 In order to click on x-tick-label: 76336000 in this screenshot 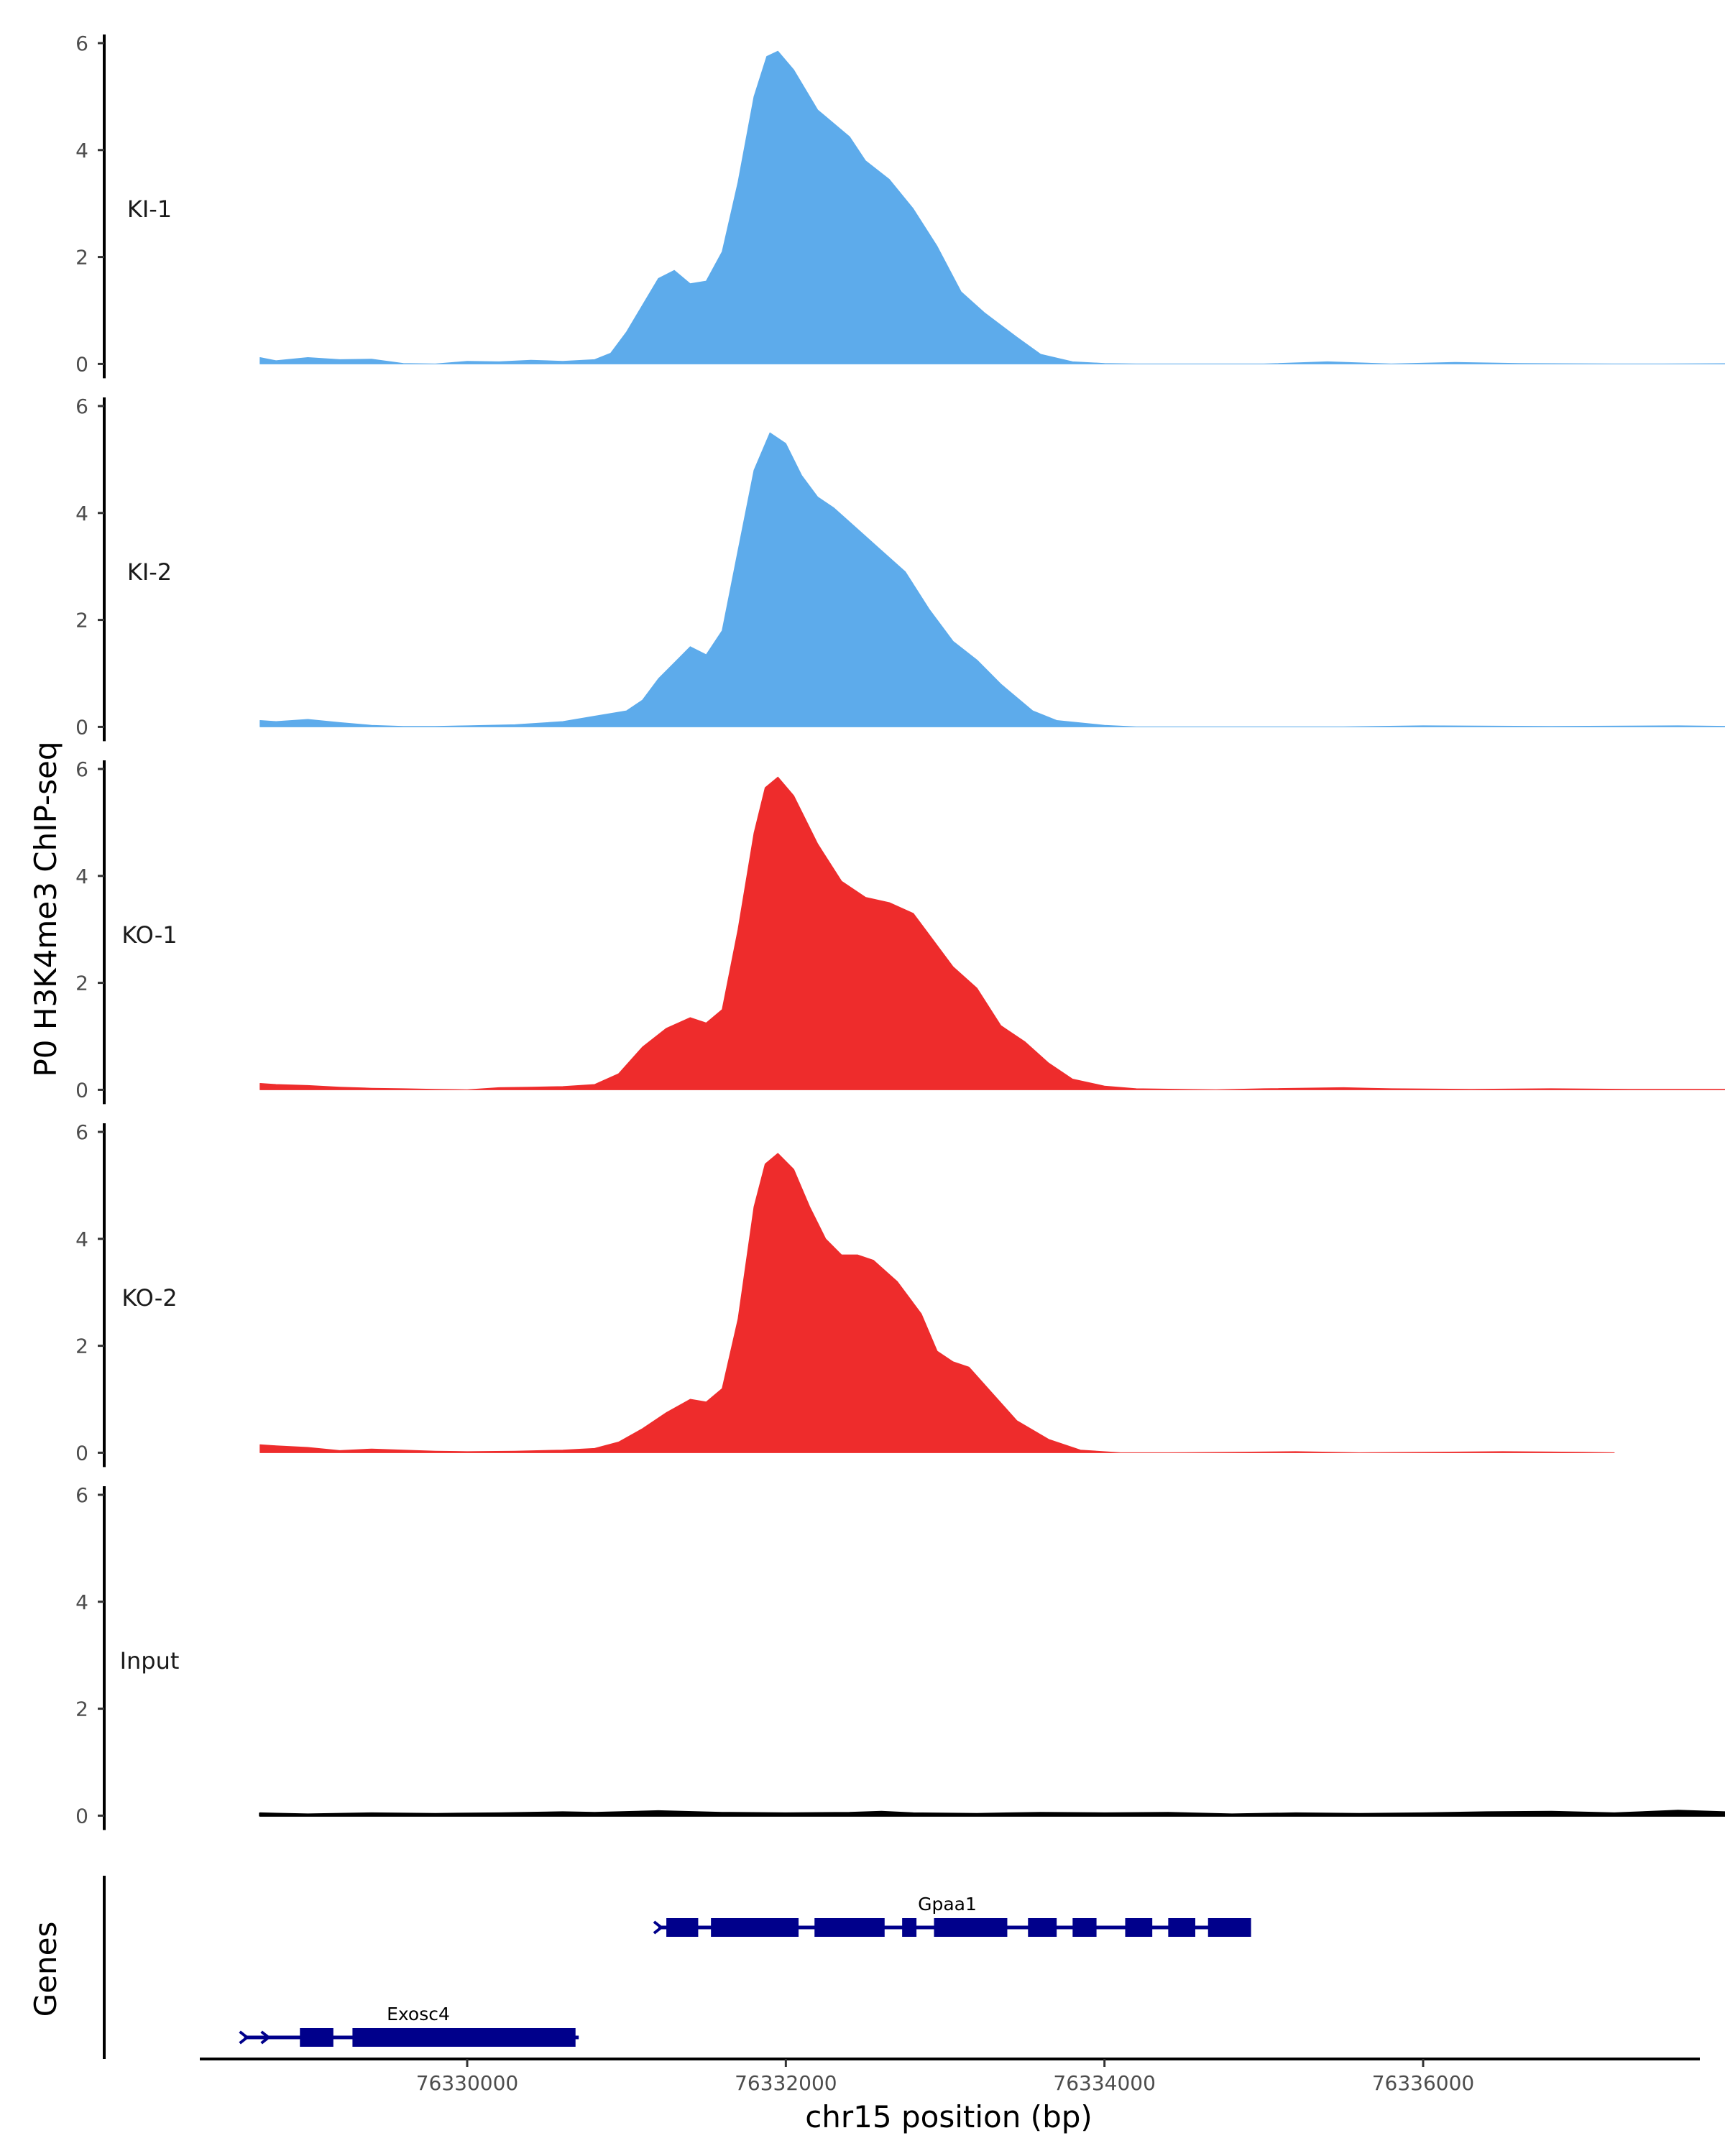, I will do `click(1423, 2083)`.